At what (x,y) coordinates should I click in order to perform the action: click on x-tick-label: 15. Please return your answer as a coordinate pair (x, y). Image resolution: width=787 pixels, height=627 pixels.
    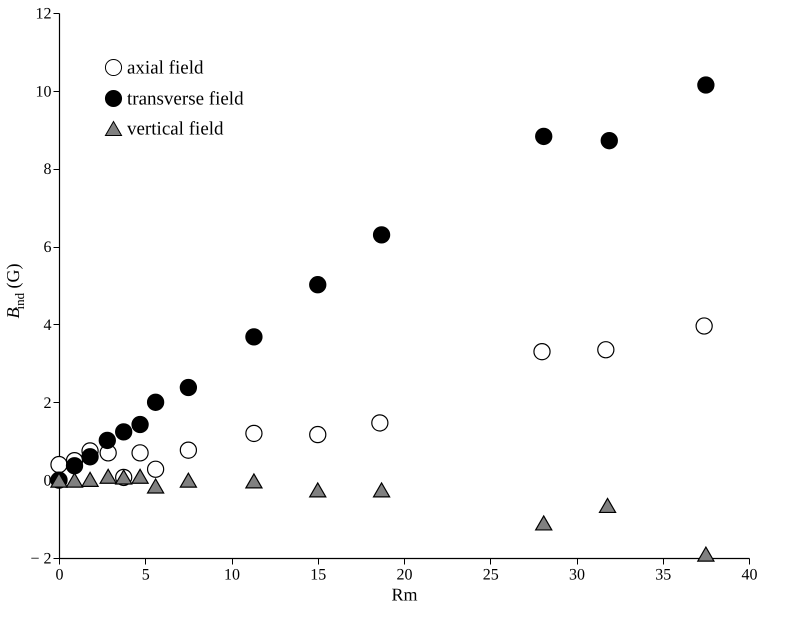
    Looking at the image, I should click on (318, 575).